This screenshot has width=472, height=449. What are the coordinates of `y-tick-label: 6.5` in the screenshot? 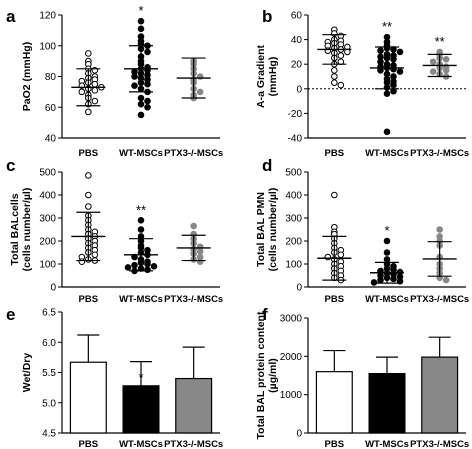 It's located at (49, 313).